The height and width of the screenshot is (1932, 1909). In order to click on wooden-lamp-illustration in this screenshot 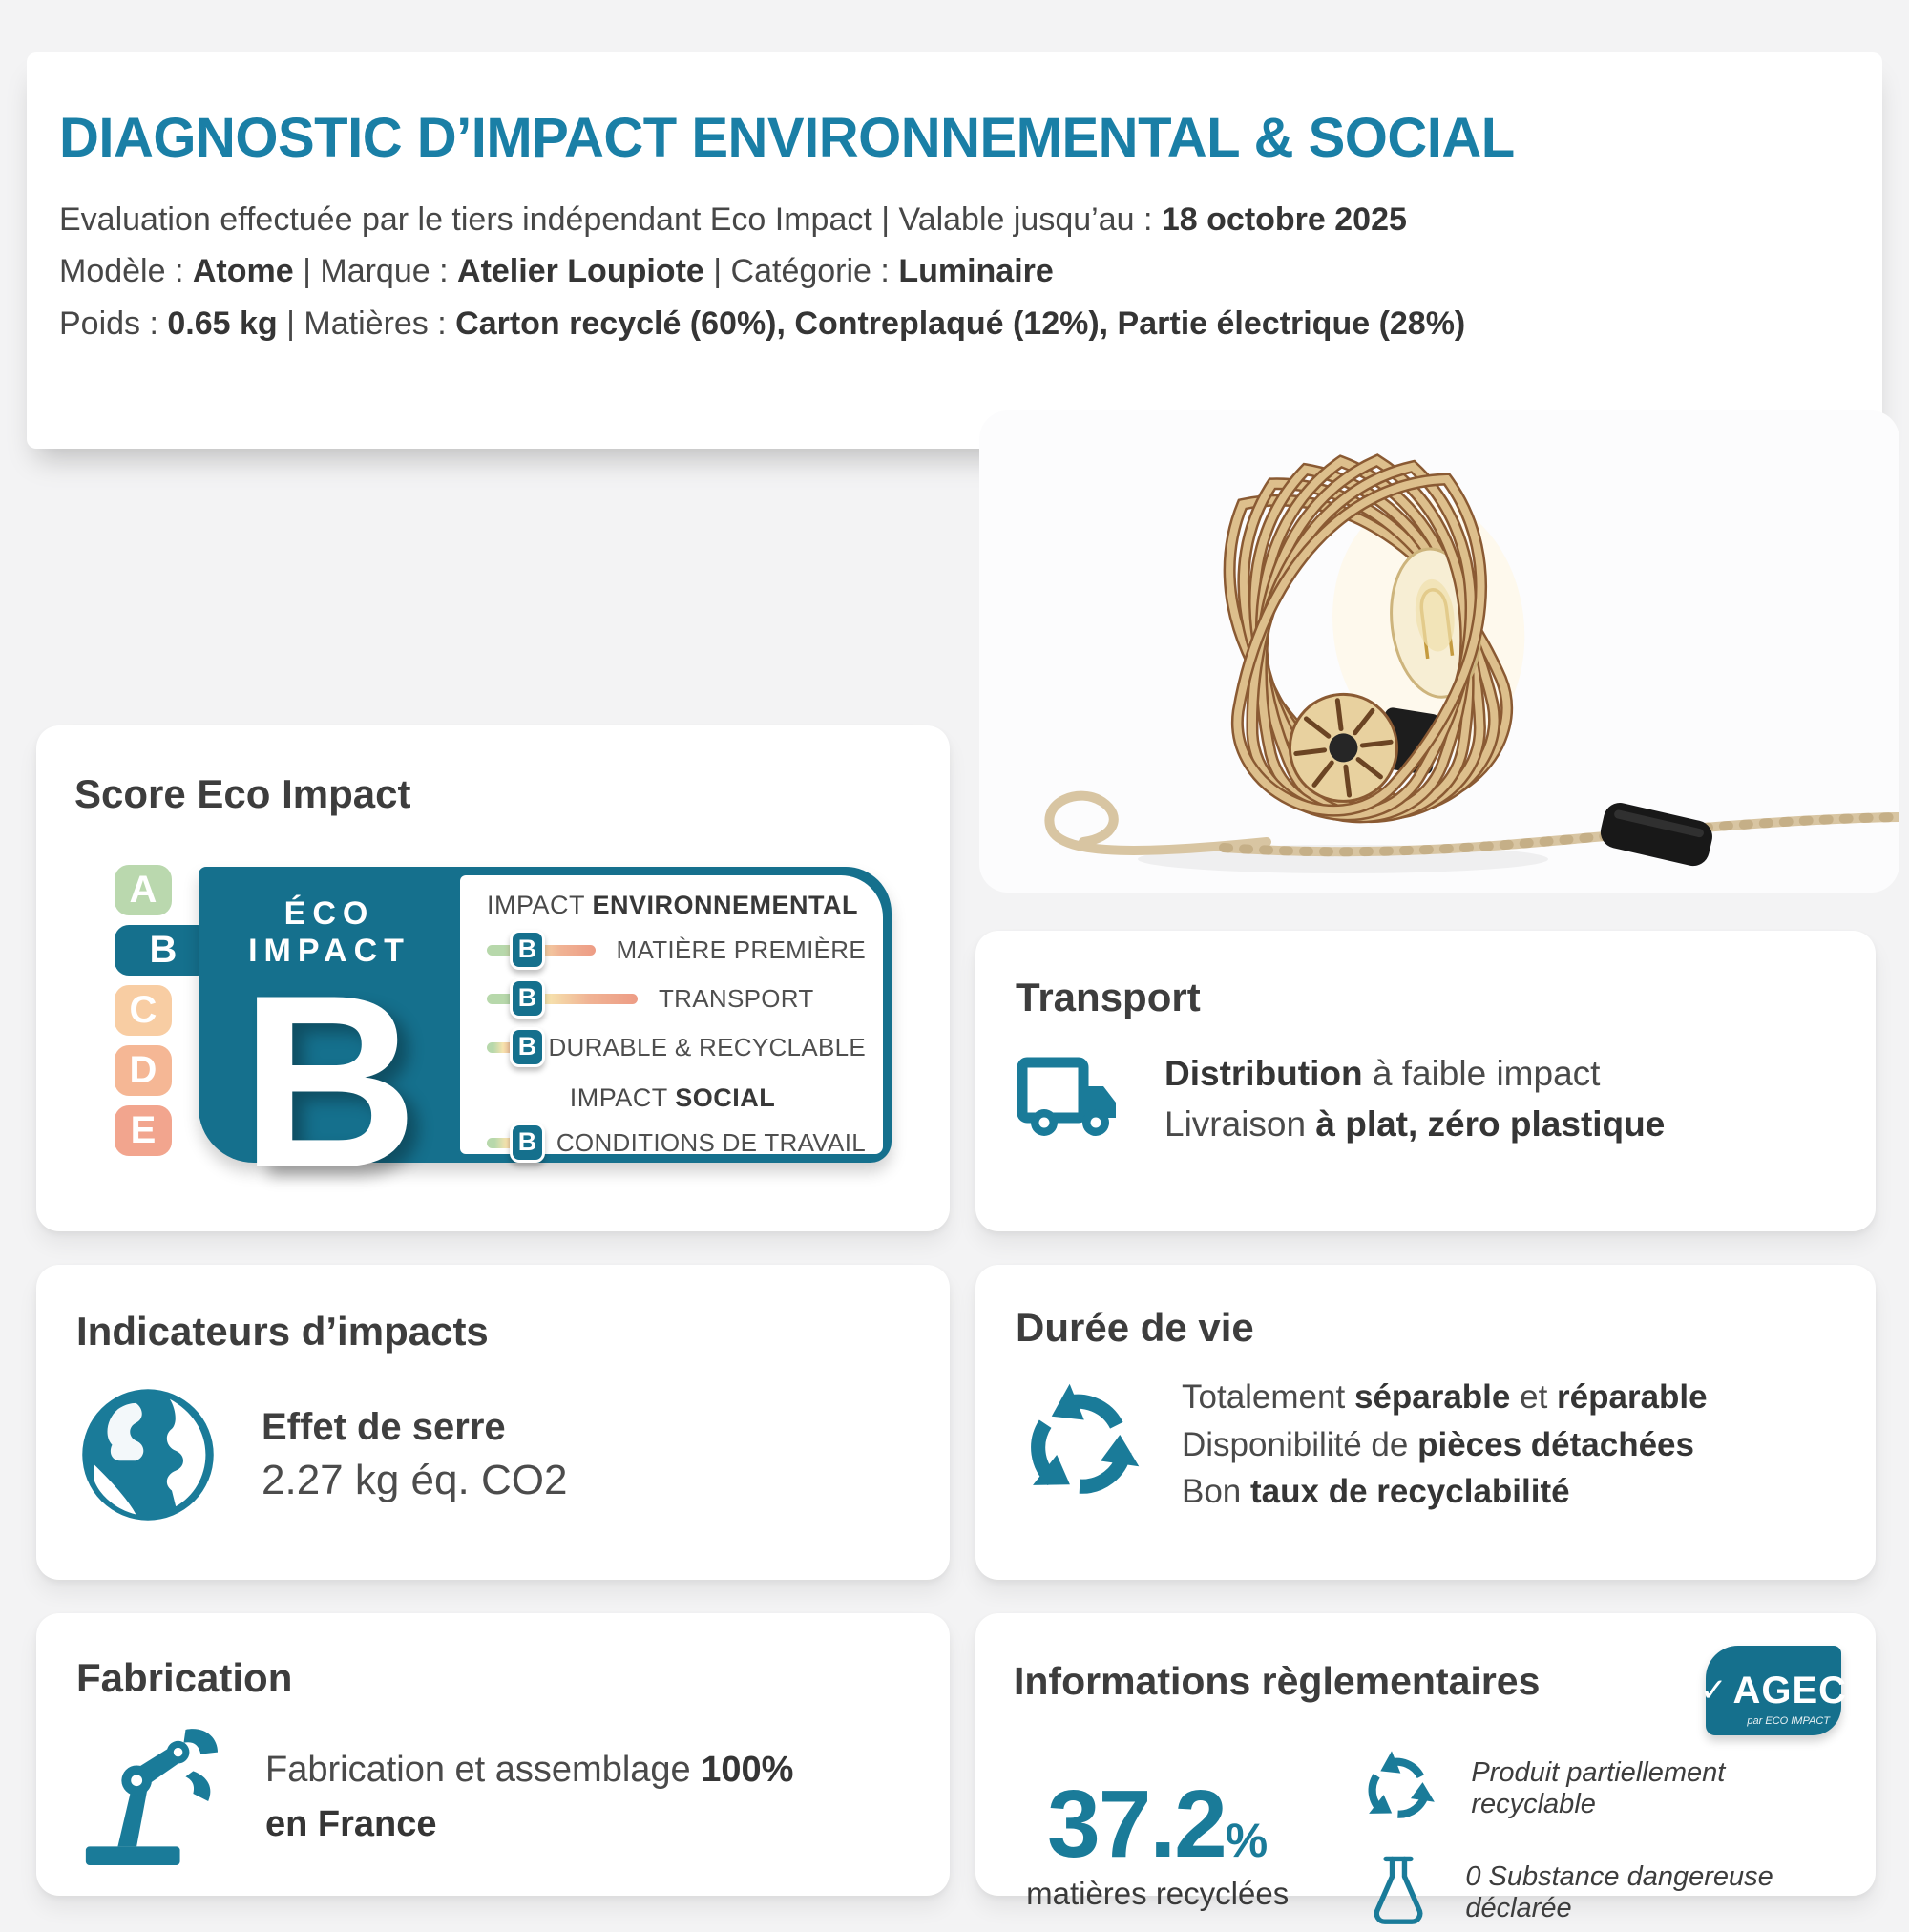, I will do `click(1472, 663)`.